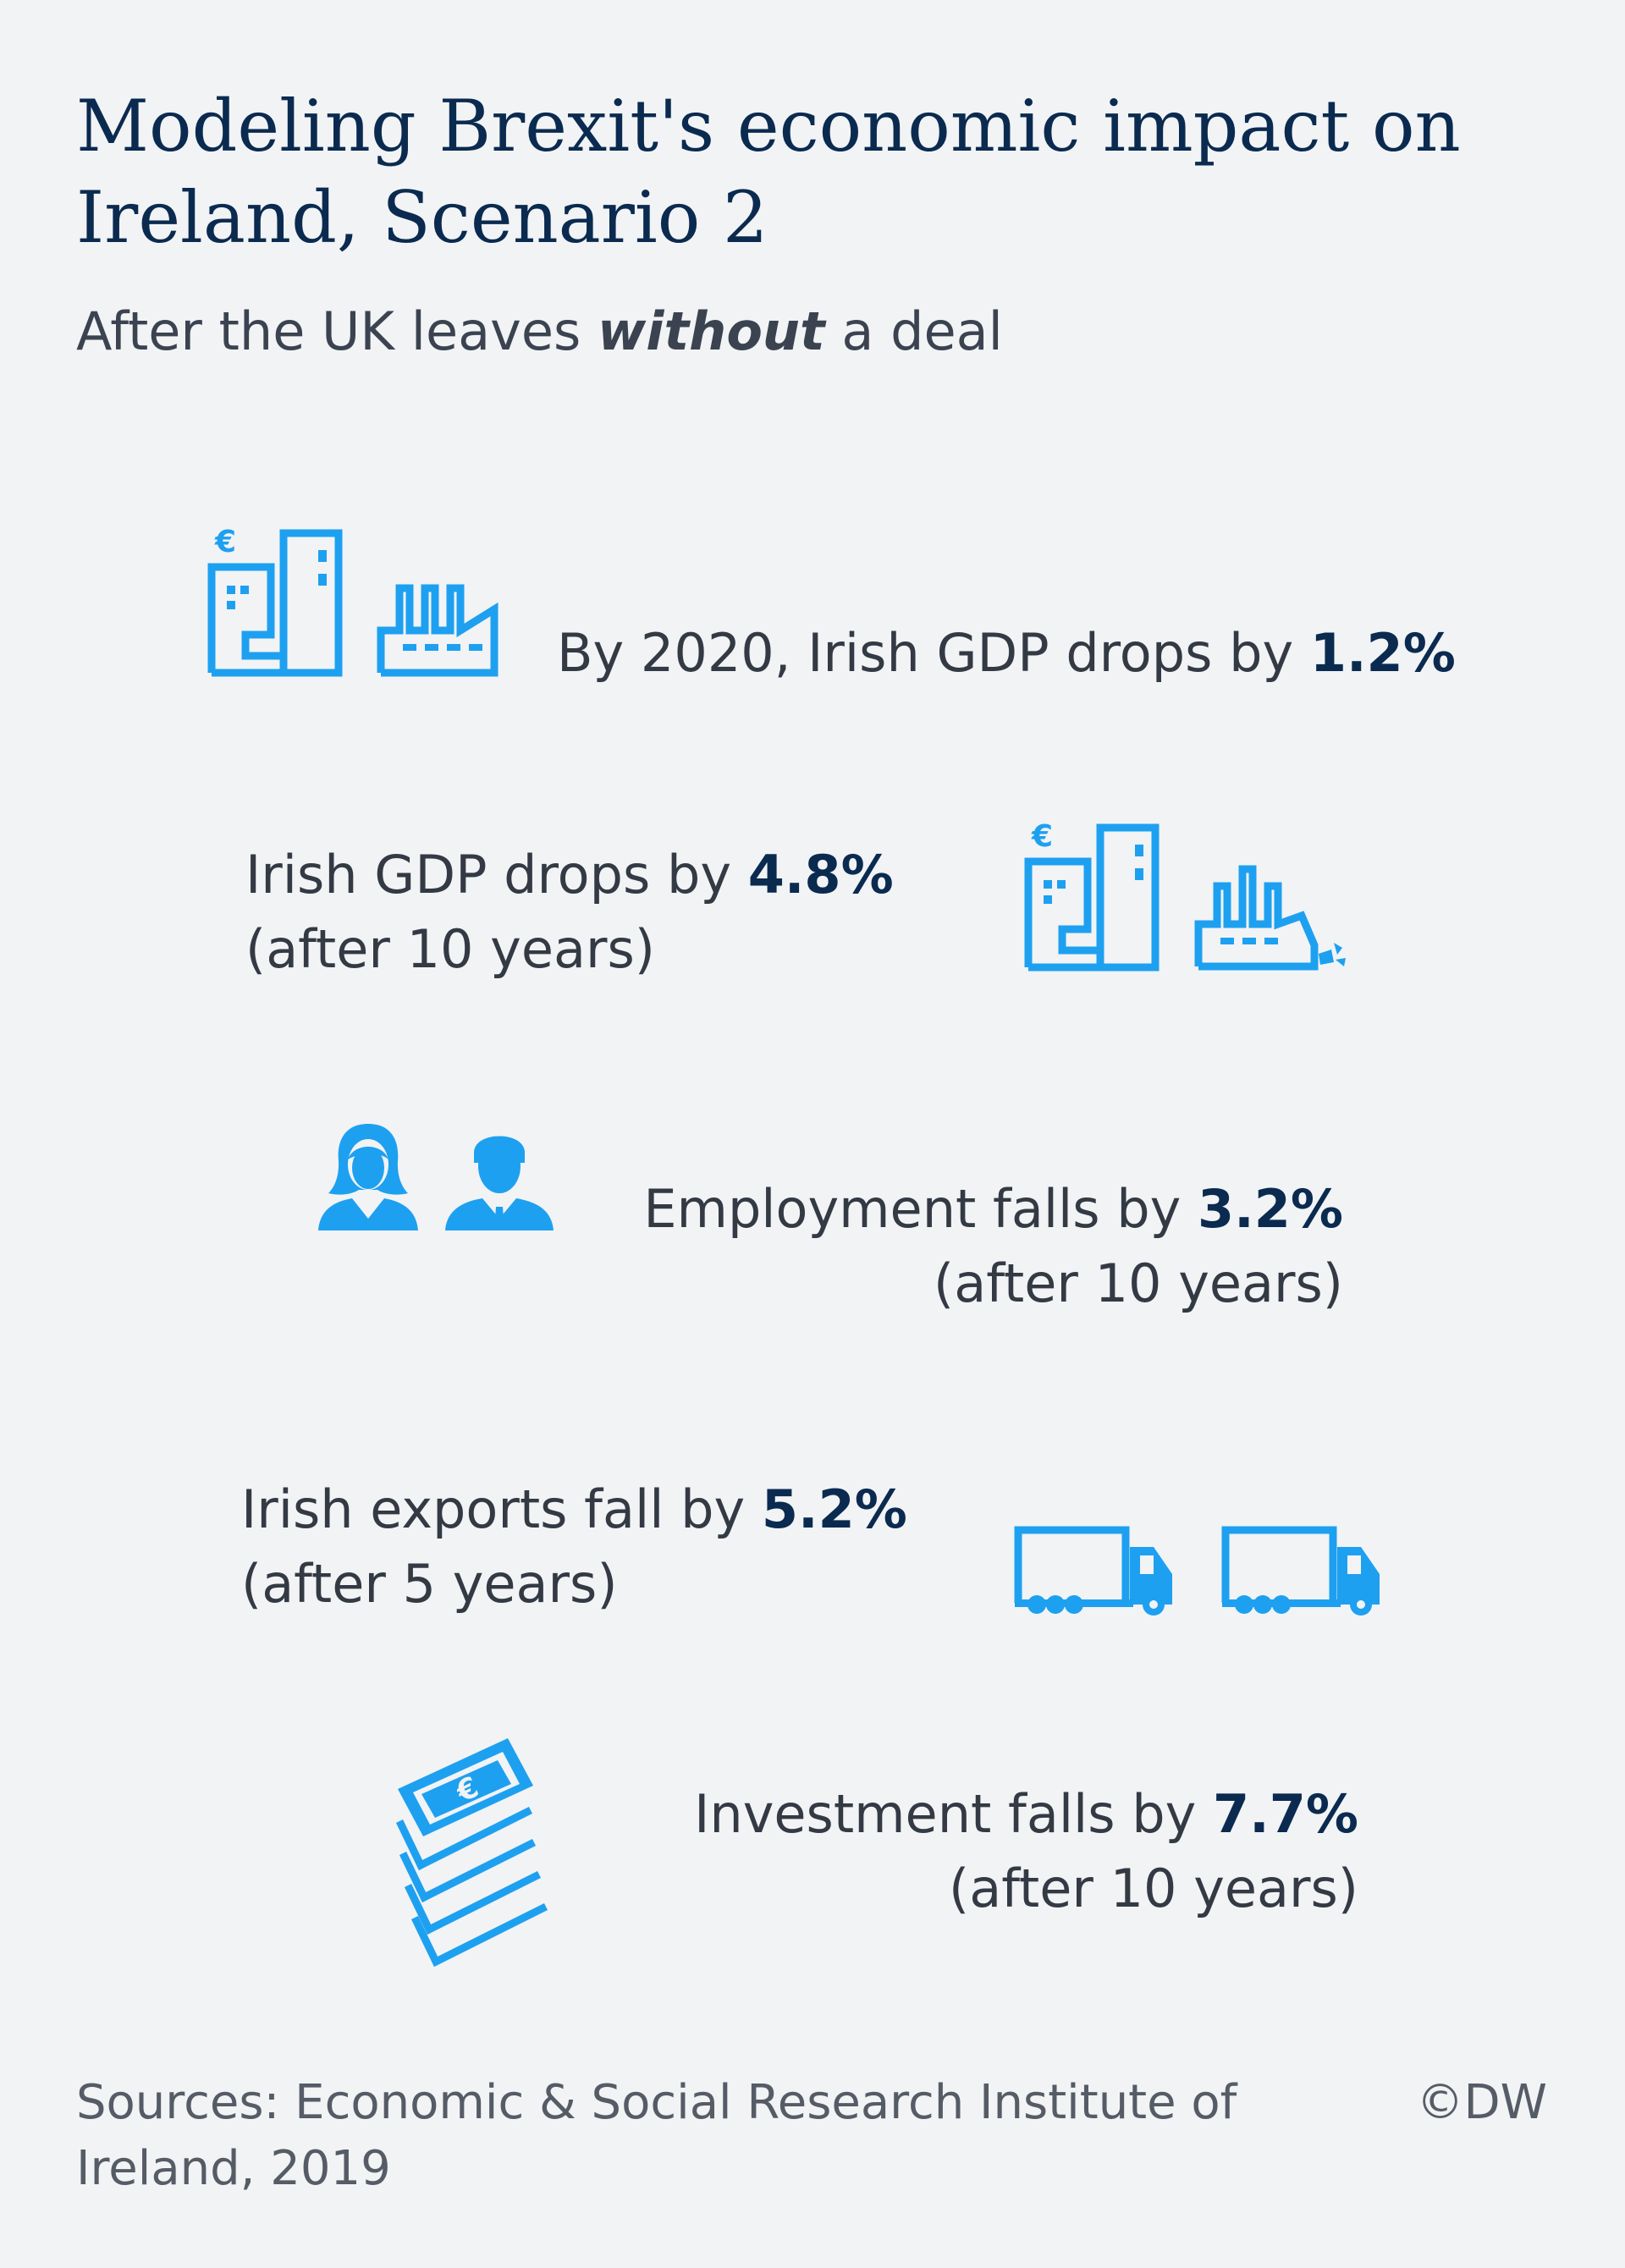 This screenshot has height=2268, width=1625. I want to click on stat-value: 1.2%, so click(1382, 653).